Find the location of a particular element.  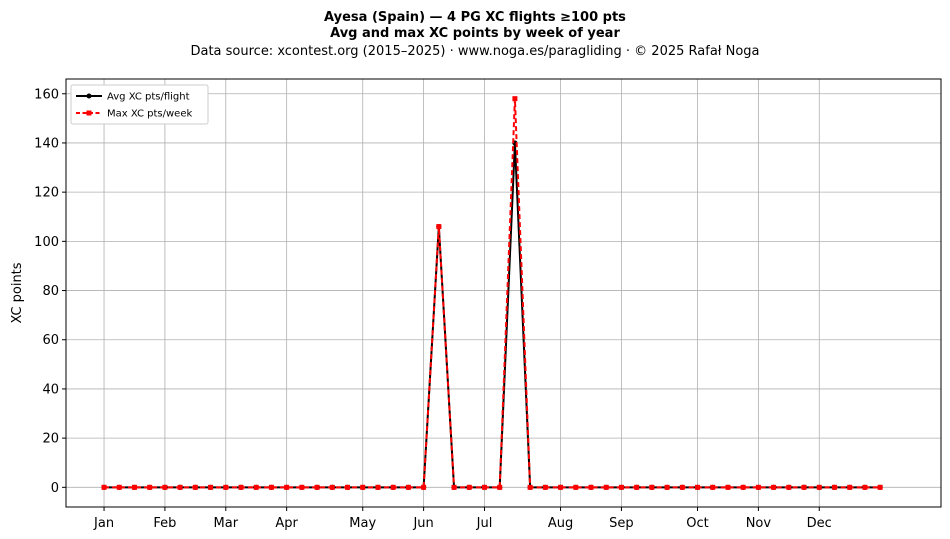

legend-marker-max is located at coordinates (89, 113).